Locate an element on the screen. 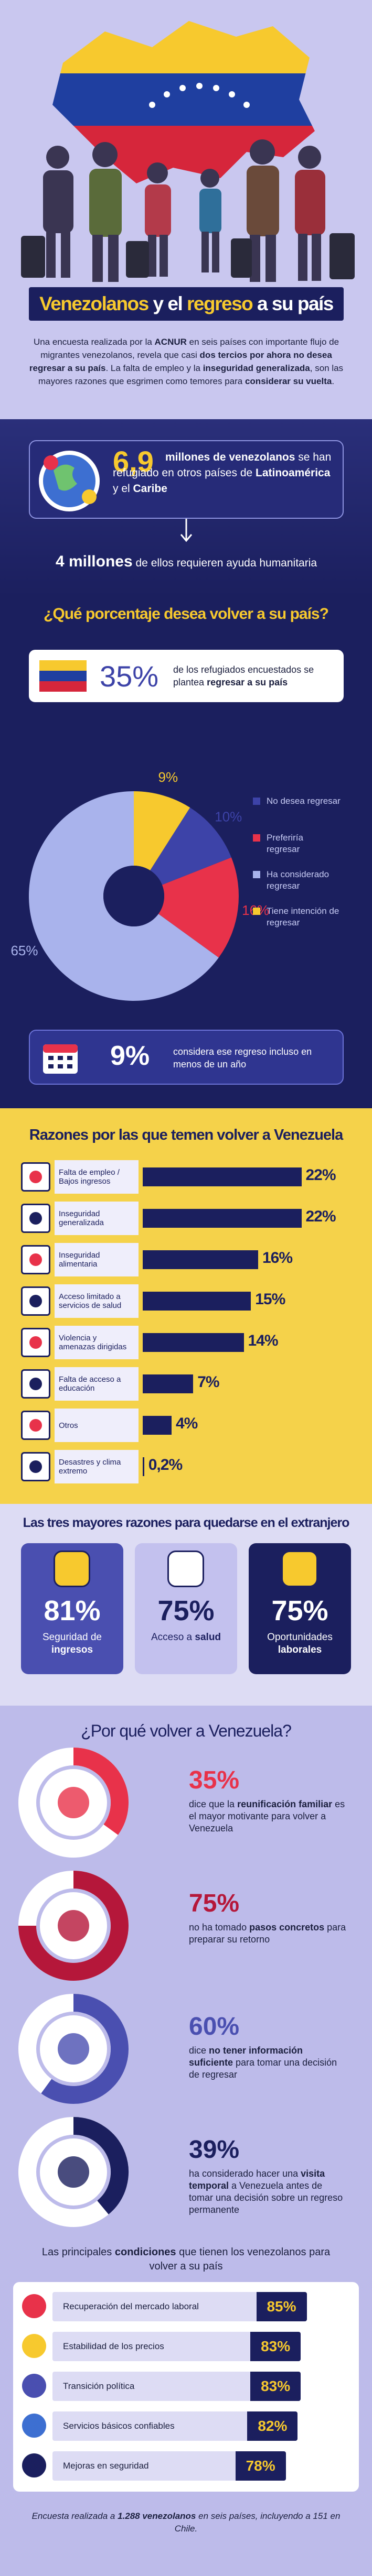 This screenshot has height=2576, width=372. pie-title: ¿Qué porcentaje desea volver a su país? is located at coordinates (186, 614).